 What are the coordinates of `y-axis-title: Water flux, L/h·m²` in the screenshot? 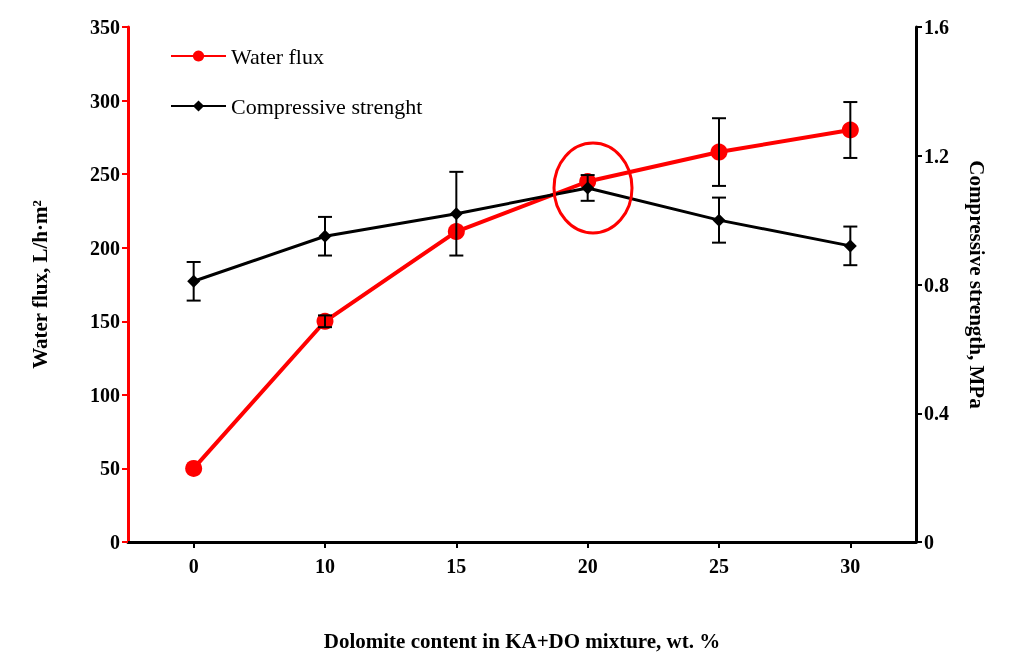 It's located at (39, 284).